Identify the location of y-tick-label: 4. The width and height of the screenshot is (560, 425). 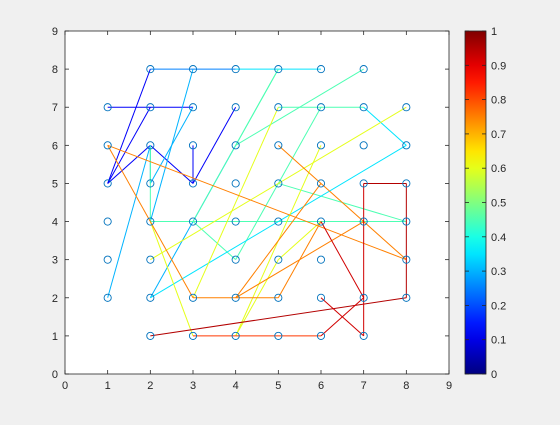
(55, 223).